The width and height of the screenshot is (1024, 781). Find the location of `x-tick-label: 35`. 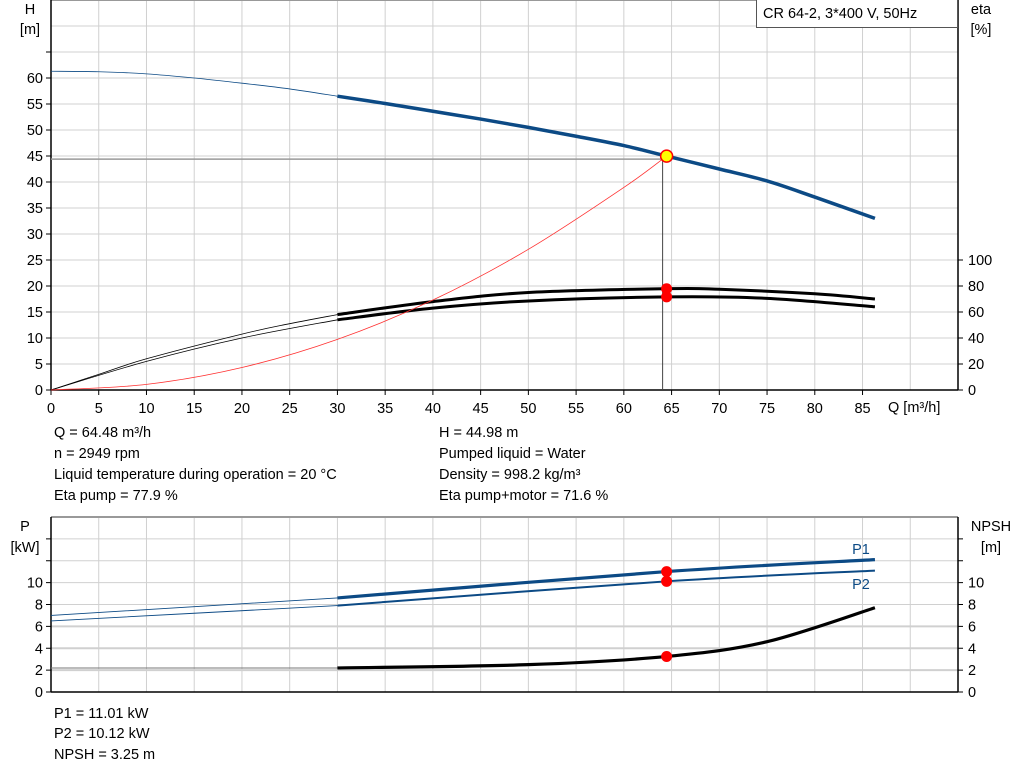

x-tick-label: 35 is located at coordinates (385, 409).